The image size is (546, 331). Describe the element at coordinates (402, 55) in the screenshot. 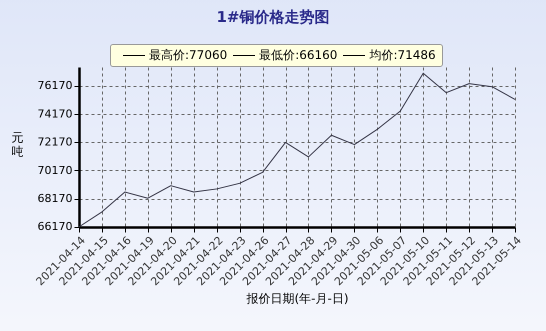

I see `text: 均价:71486` at that location.